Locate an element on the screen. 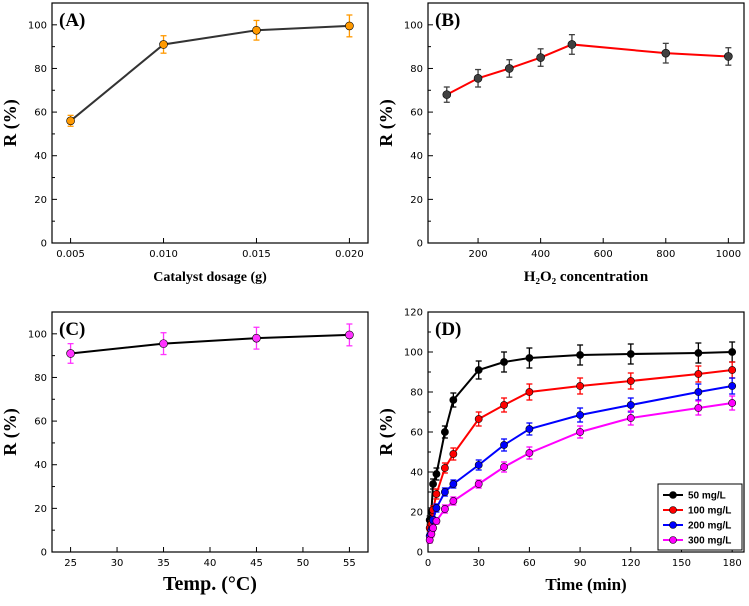 The image size is (749, 606). x-tick-label: 45 is located at coordinates (256, 563).